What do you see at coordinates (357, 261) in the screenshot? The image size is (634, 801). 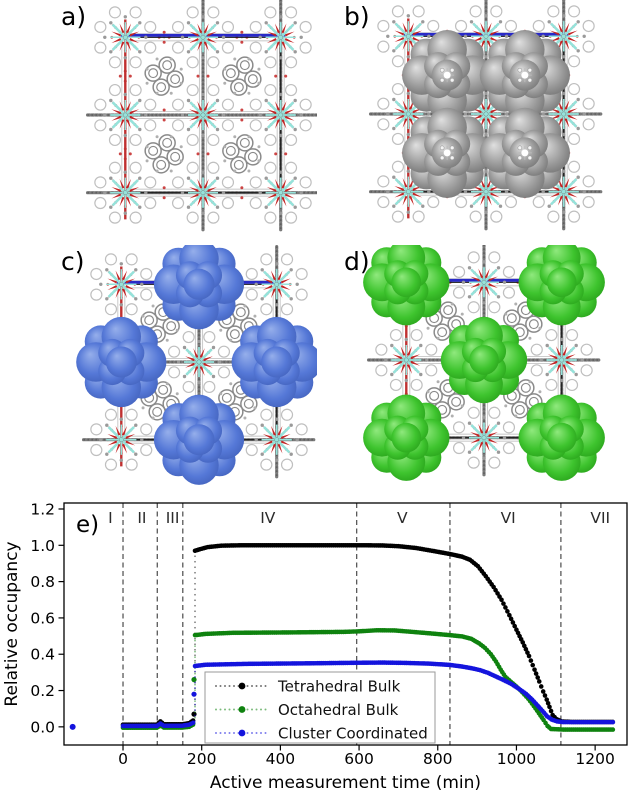 I see `panel-d-label: d)` at bounding box center [357, 261].